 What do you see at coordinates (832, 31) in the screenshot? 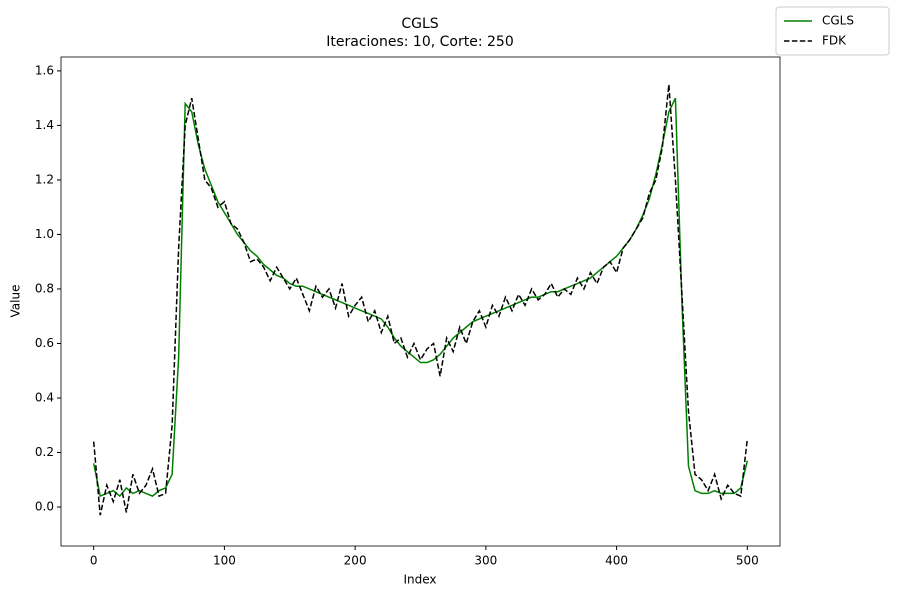
I see `legend-box` at bounding box center [832, 31].